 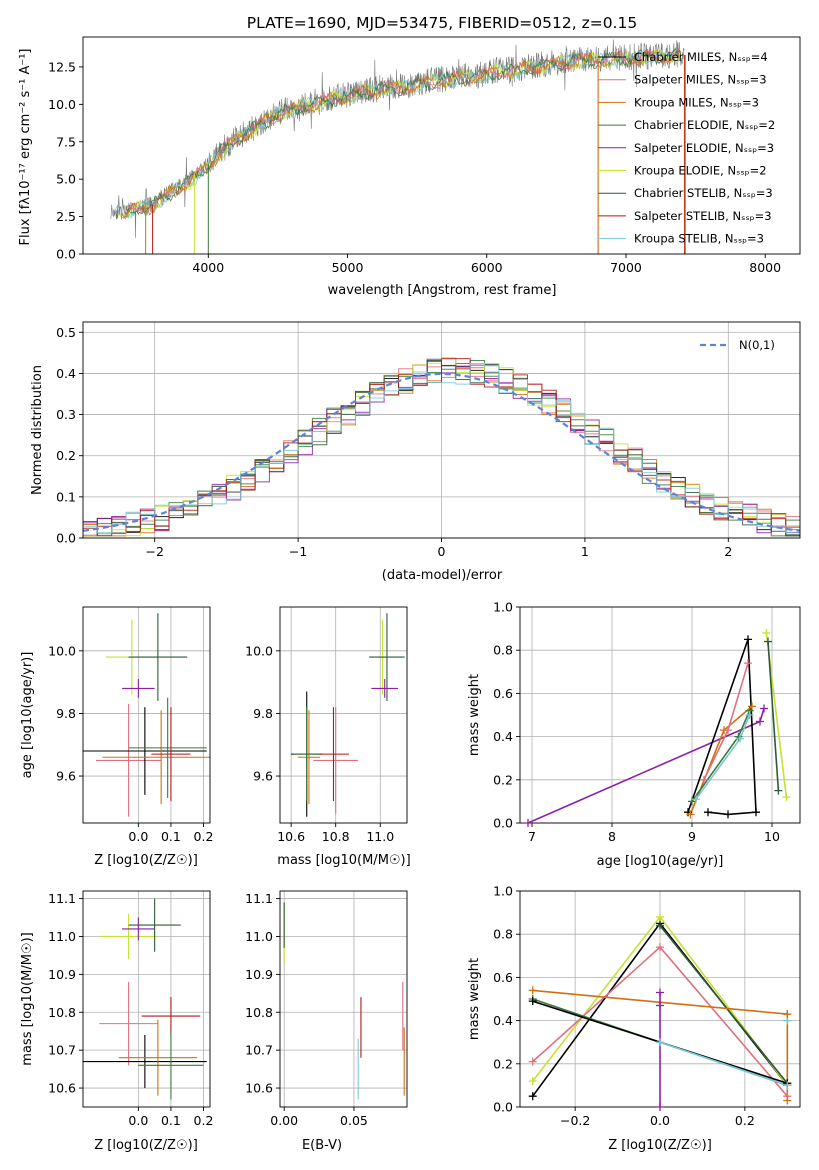 What do you see at coordinates (703, 216) in the screenshot?
I see `legend-entry: Salpeter STELIB, Nₛₛₚ=3` at bounding box center [703, 216].